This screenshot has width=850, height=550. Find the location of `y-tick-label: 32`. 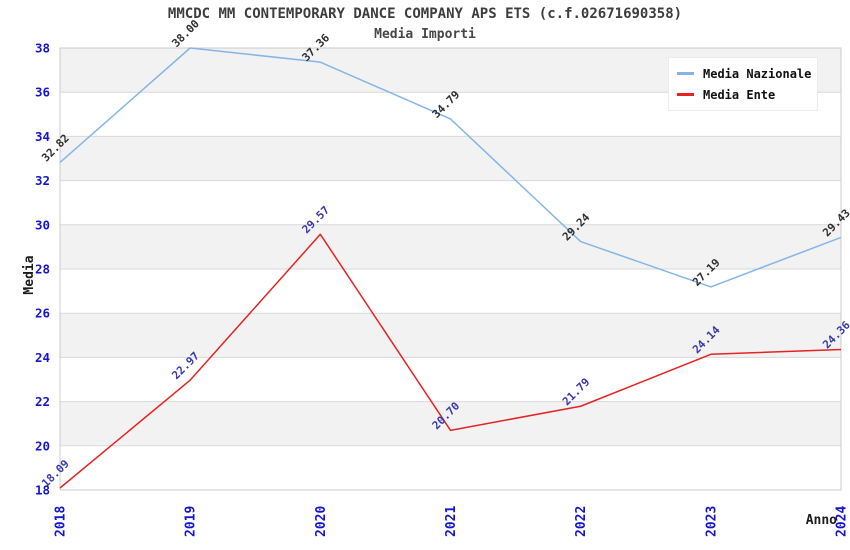

y-tick-label: 32 is located at coordinates (42, 180).